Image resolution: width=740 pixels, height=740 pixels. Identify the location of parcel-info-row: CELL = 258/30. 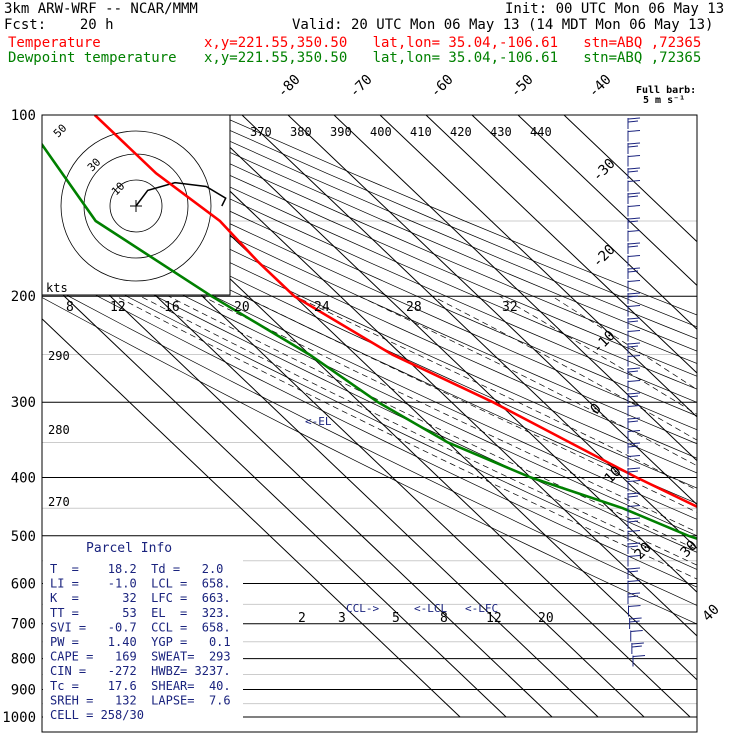
(97, 715).